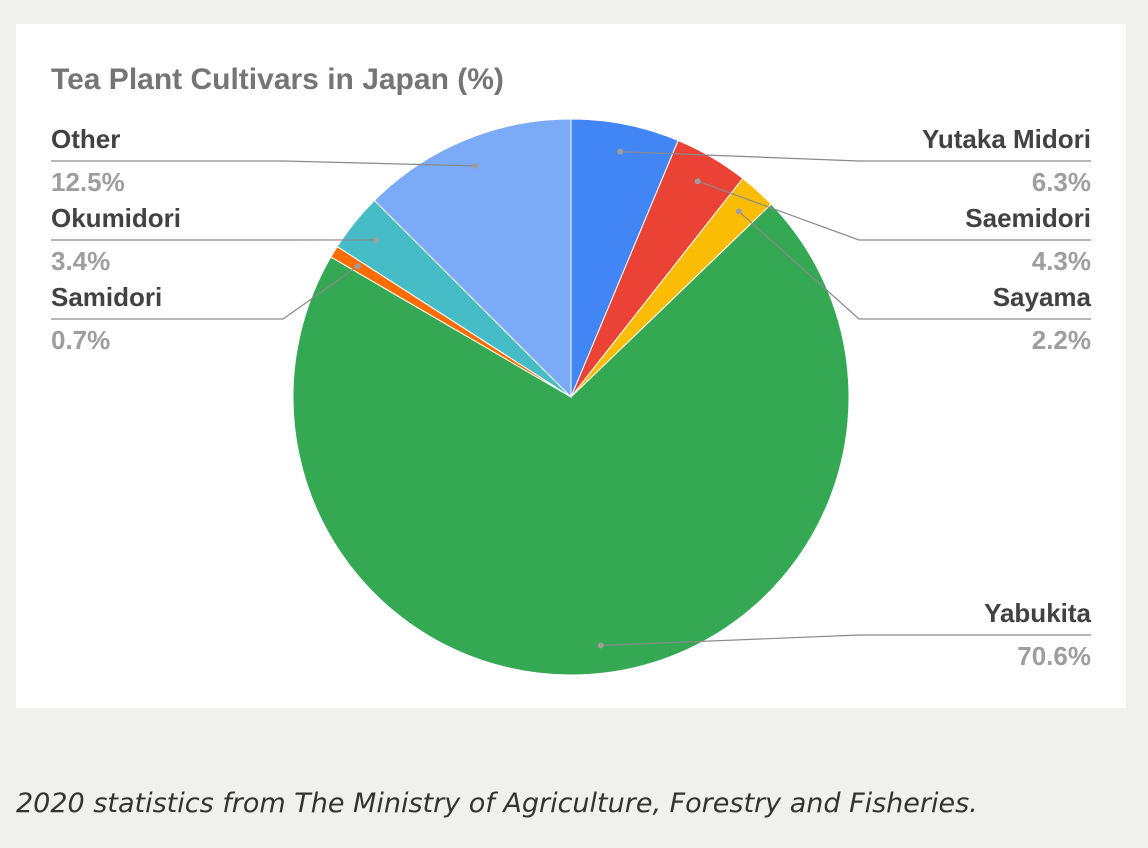 This screenshot has height=848, width=1148. Describe the element at coordinates (80, 261) in the screenshot. I see `slice-value-okumidori: 3.4%` at that location.